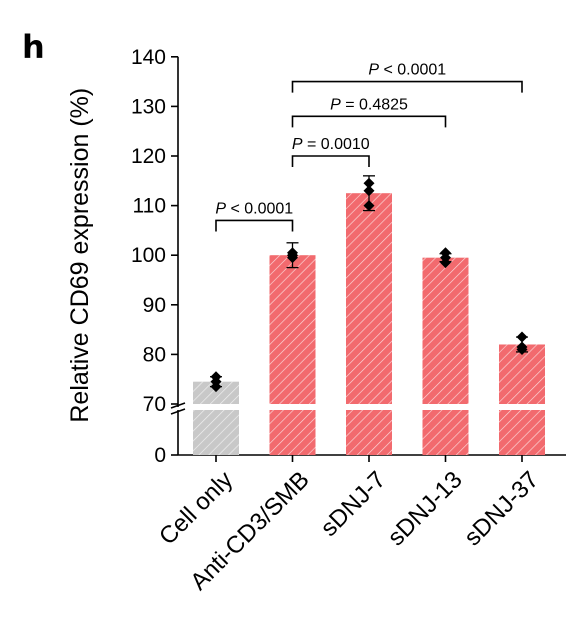 The width and height of the screenshot is (584, 624). Describe the element at coordinates (369, 104) in the screenshot. I see `significance-label: P = 0.4825` at that location.